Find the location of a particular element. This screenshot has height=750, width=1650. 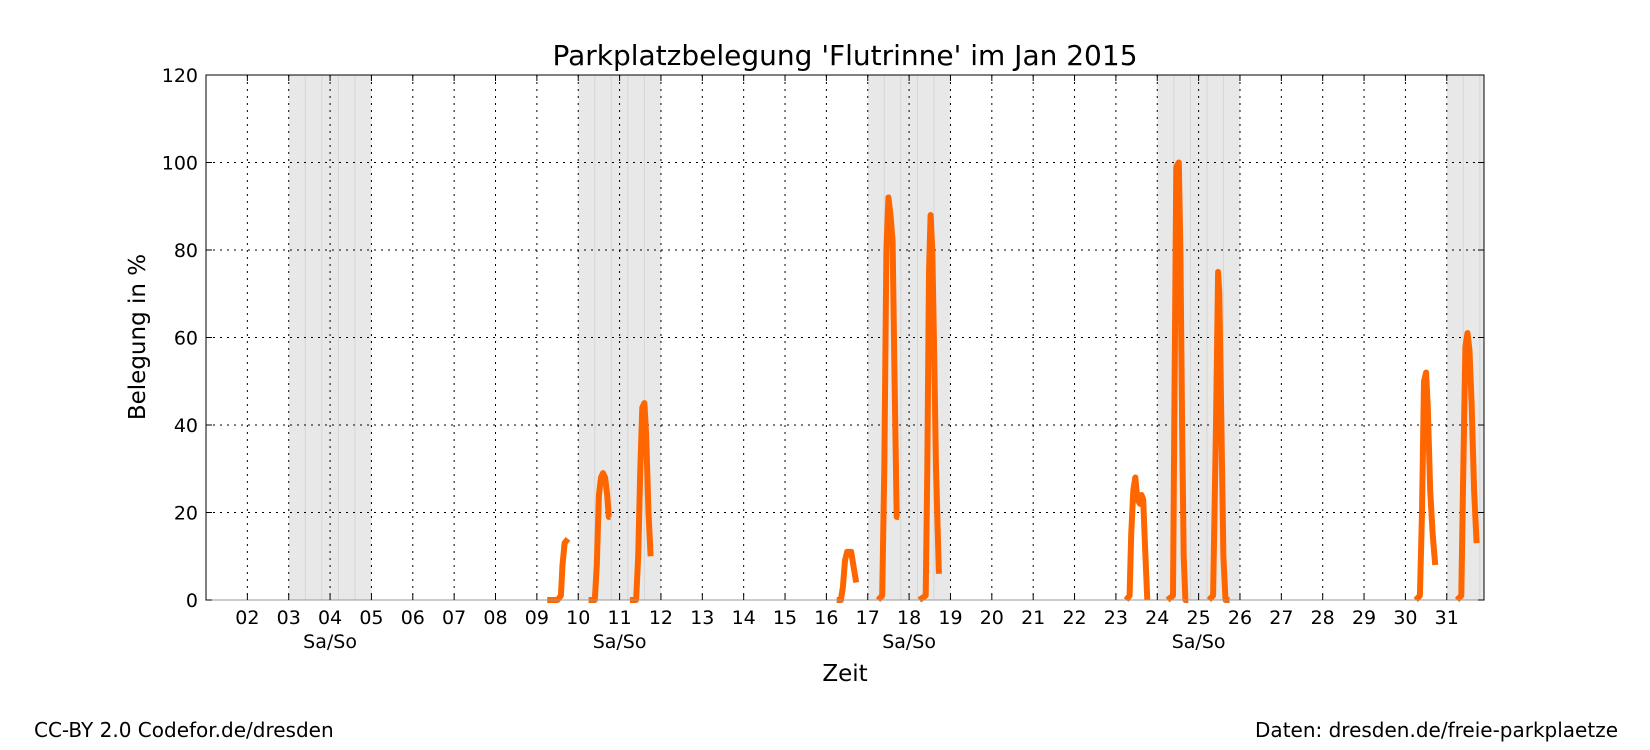

y-tick-label: 80 is located at coordinates (186, 251).